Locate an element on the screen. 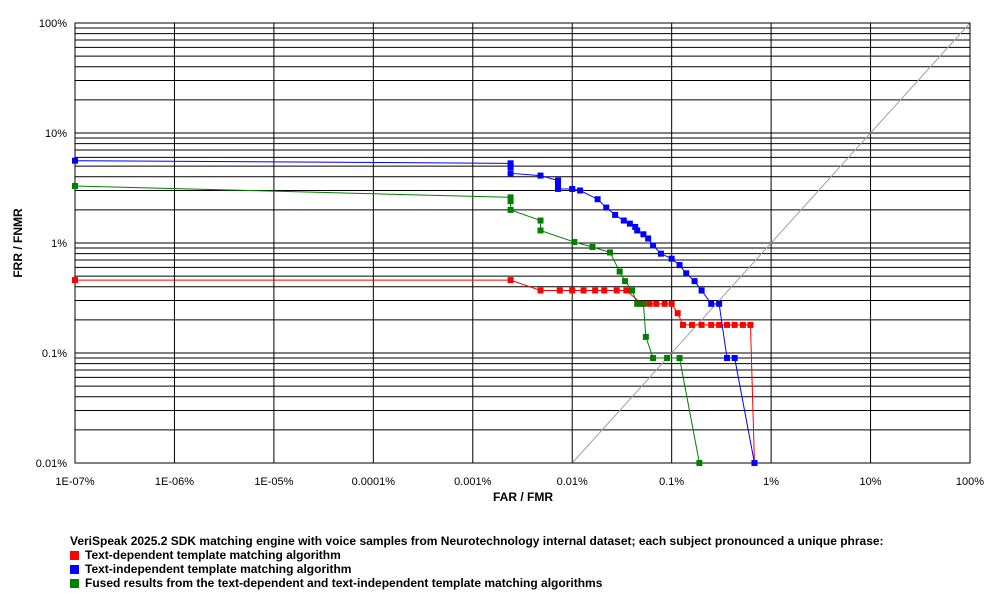  x-tick-label: 0.1% is located at coordinates (671, 482).